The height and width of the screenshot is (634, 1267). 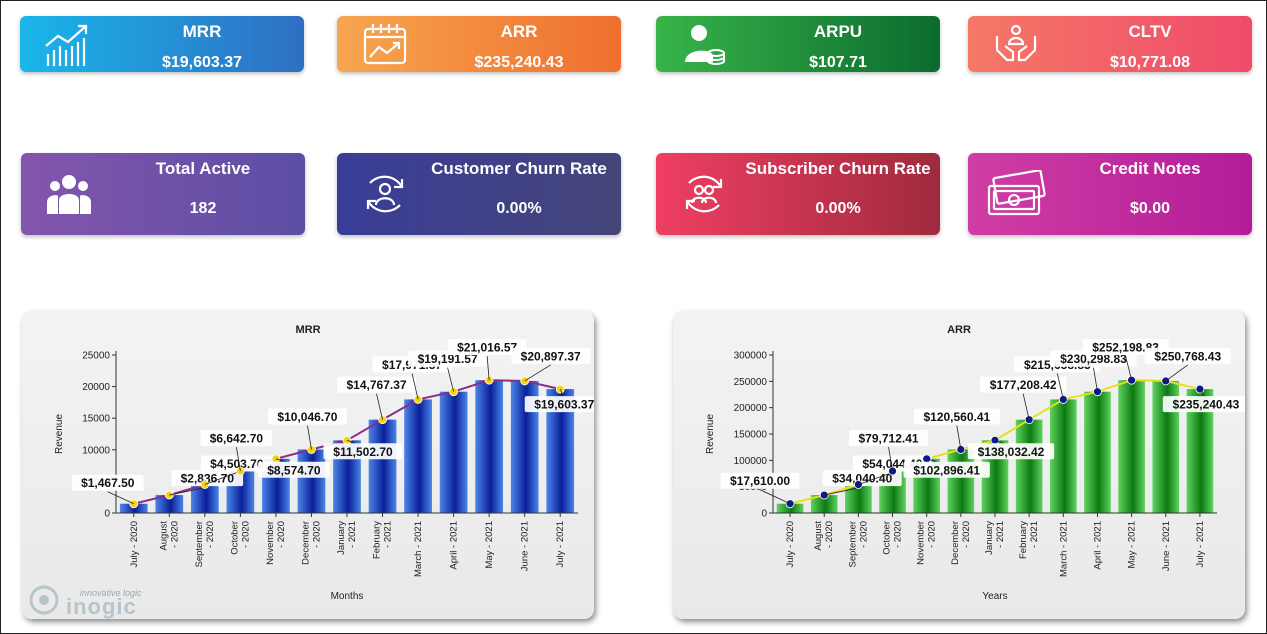 I want to click on data-label: $6,642.70, so click(x=237, y=439).